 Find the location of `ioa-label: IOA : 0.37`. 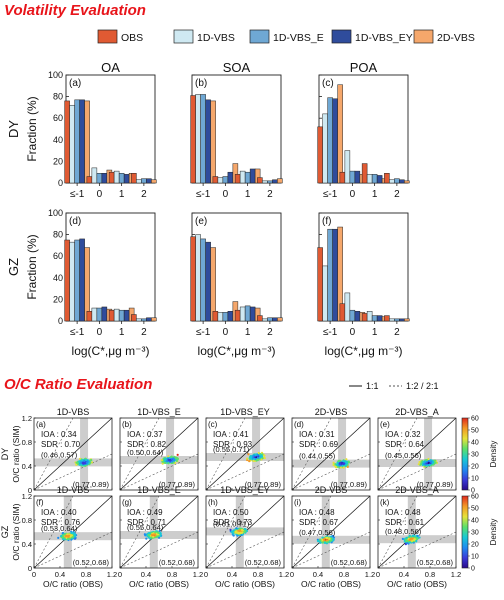

ioa-label: IOA : 0.37 is located at coordinates (145, 434).